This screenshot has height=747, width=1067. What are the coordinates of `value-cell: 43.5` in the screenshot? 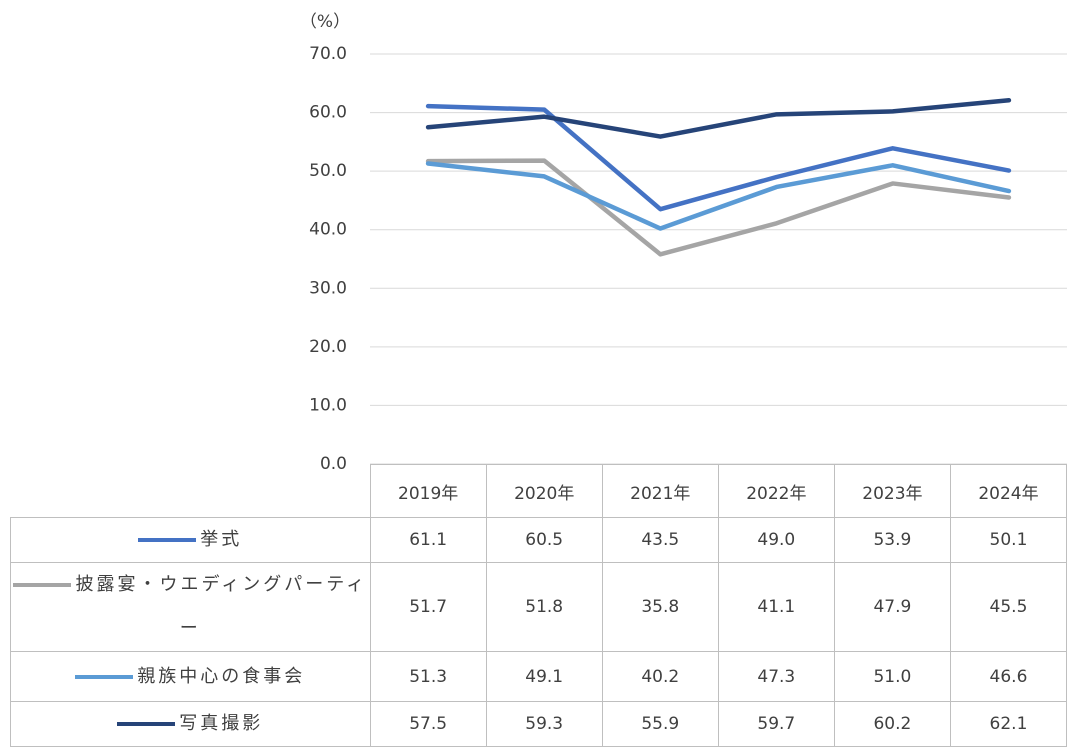 It's located at (660, 540).